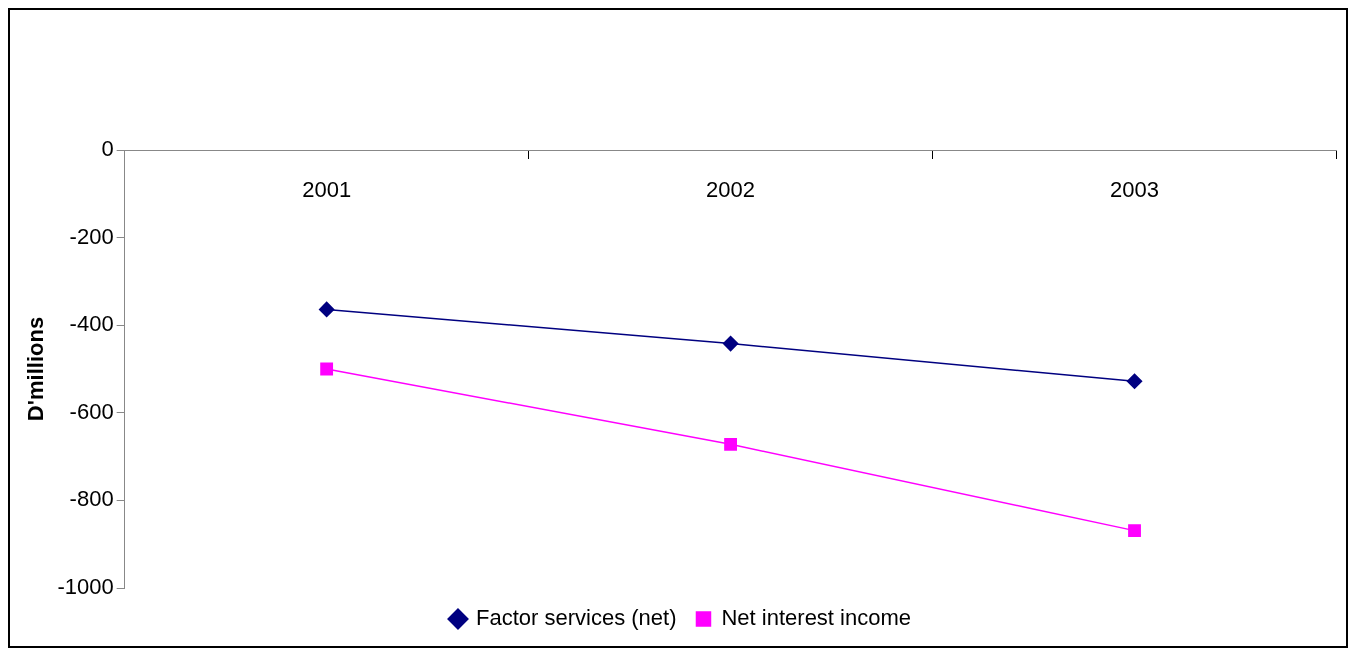 The height and width of the screenshot is (658, 1357). Describe the element at coordinates (107, 149) in the screenshot. I see `y-tick-label: 0` at that location.